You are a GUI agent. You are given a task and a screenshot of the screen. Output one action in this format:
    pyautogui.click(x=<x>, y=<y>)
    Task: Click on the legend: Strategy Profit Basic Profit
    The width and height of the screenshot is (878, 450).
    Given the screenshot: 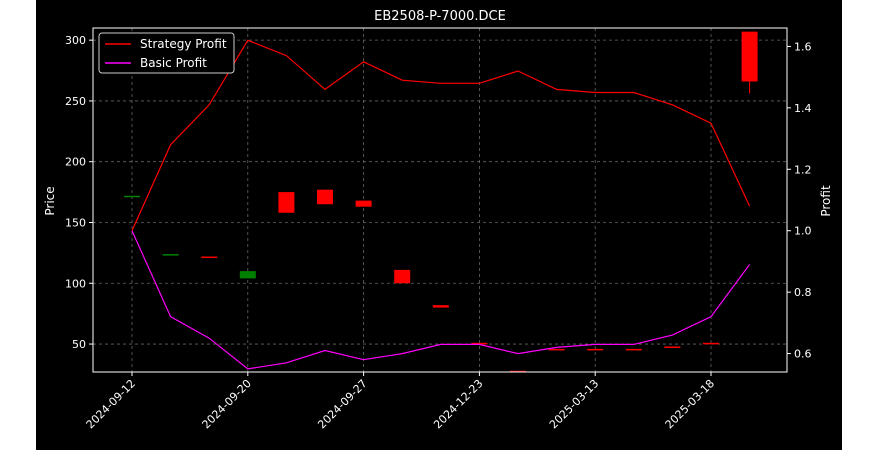 What is the action you would take?
    pyautogui.click(x=166, y=53)
    